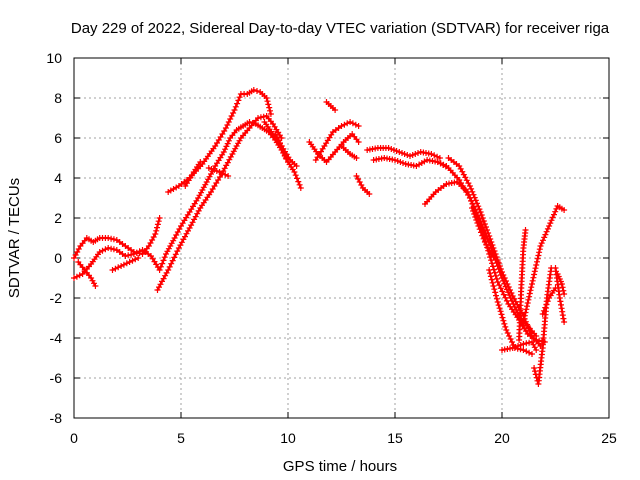 This screenshot has width=640, height=480. Describe the element at coordinates (340, 466) in the screenshot. I see `x-axis-label: GPS time / hours` at that location.